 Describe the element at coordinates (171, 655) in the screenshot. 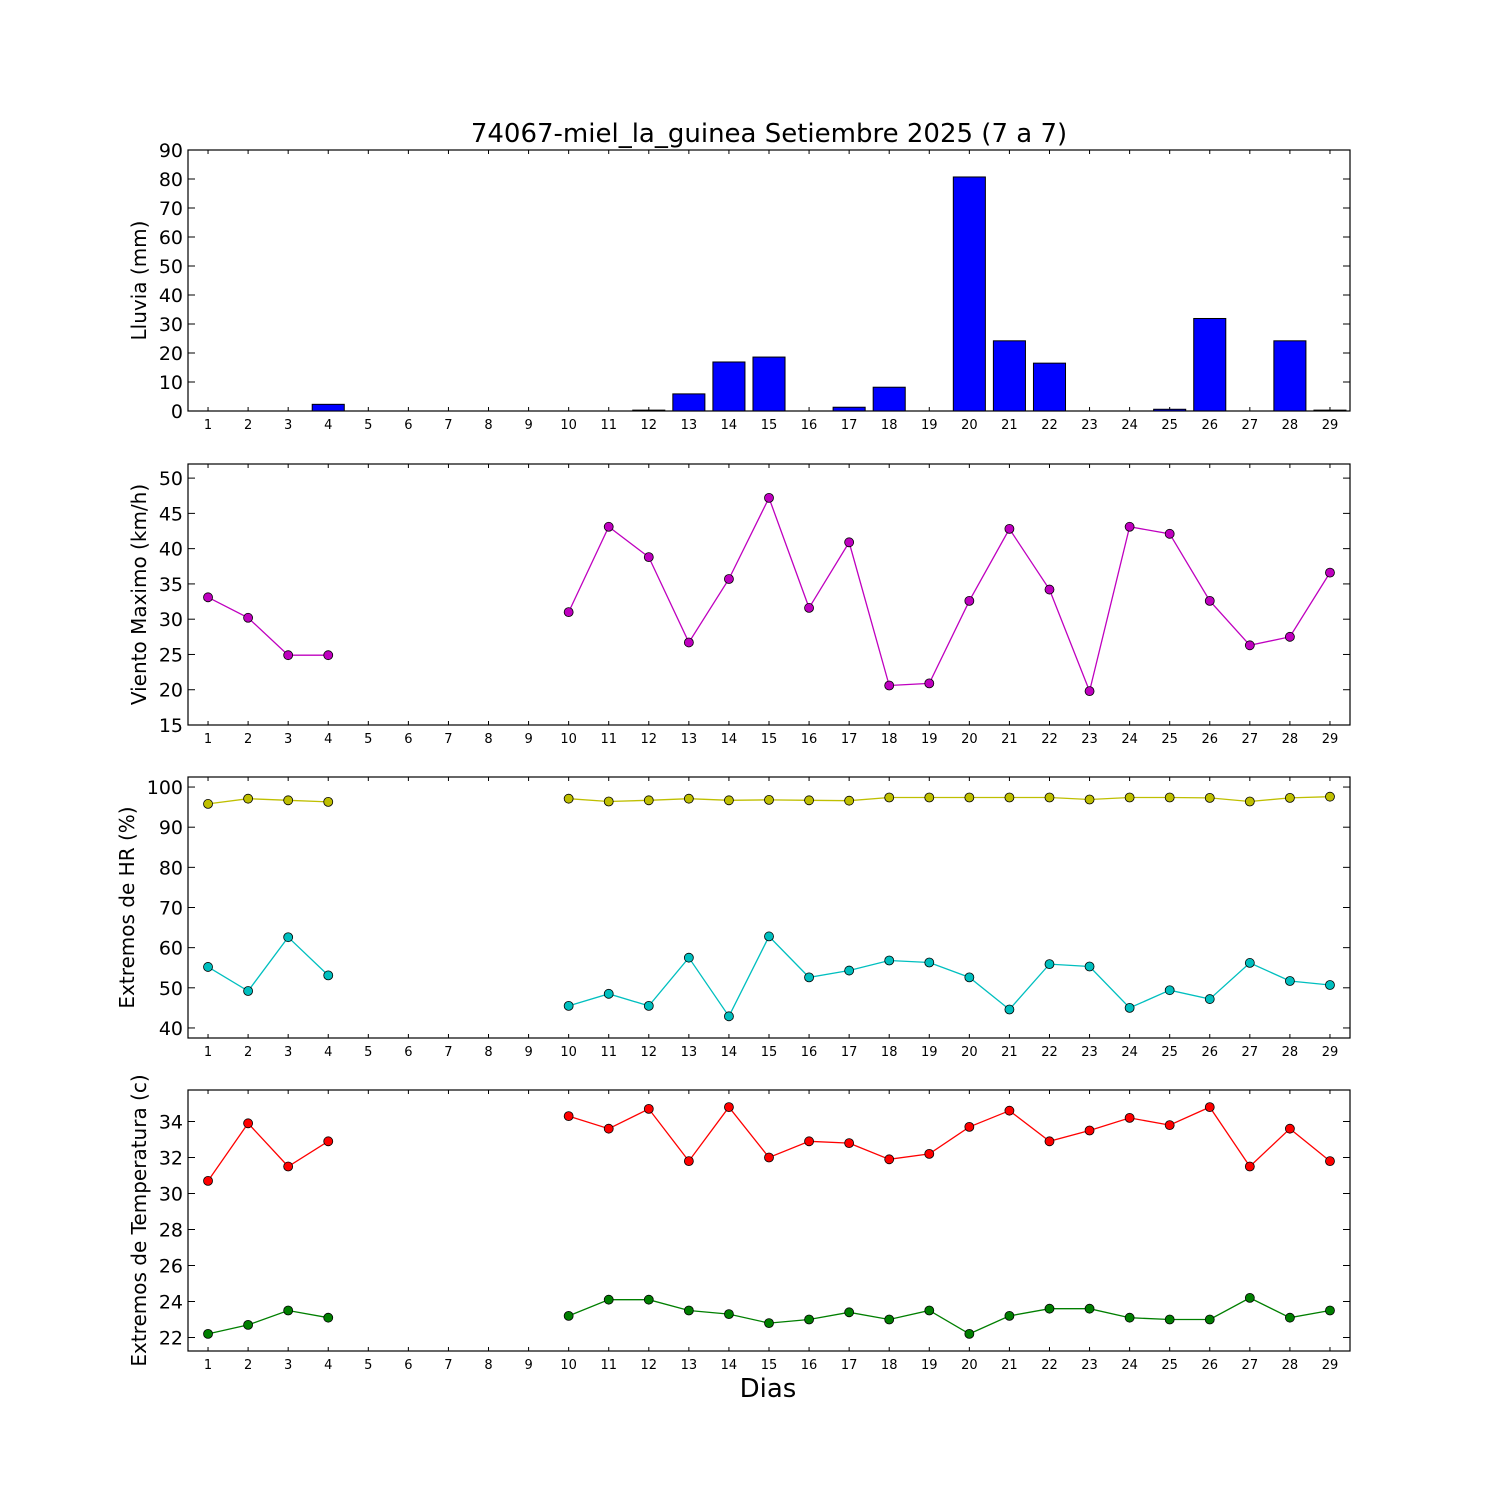

I see `viento-ytick-label: 25` at that location.